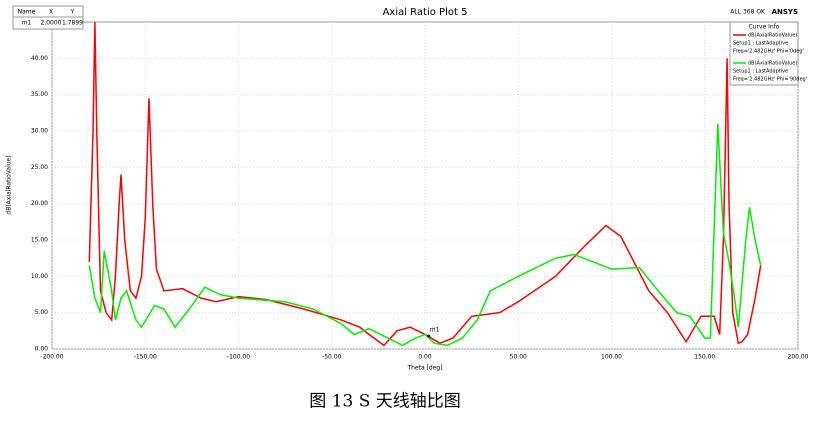 Image resolution: width=824 pixels, height=425 pixels. I want to click on chart-title: Axial Ratio Plot 5, so click(425, 12).